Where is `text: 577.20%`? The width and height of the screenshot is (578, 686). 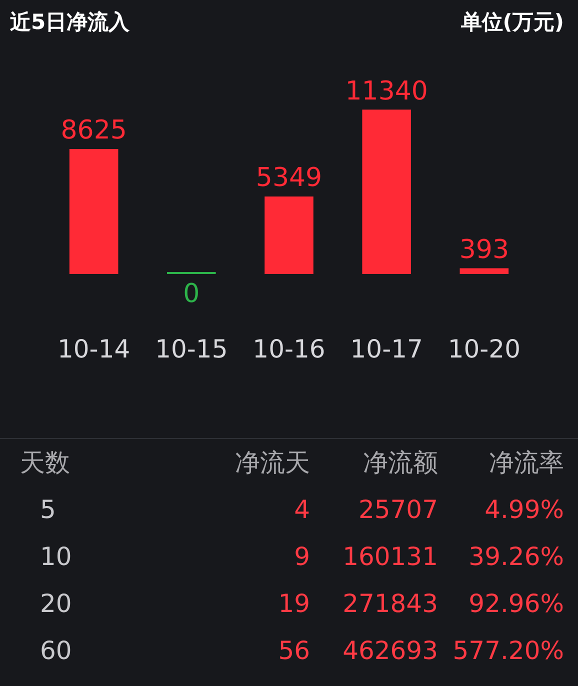
text: 577.20% is located at coordinates (508, 651).